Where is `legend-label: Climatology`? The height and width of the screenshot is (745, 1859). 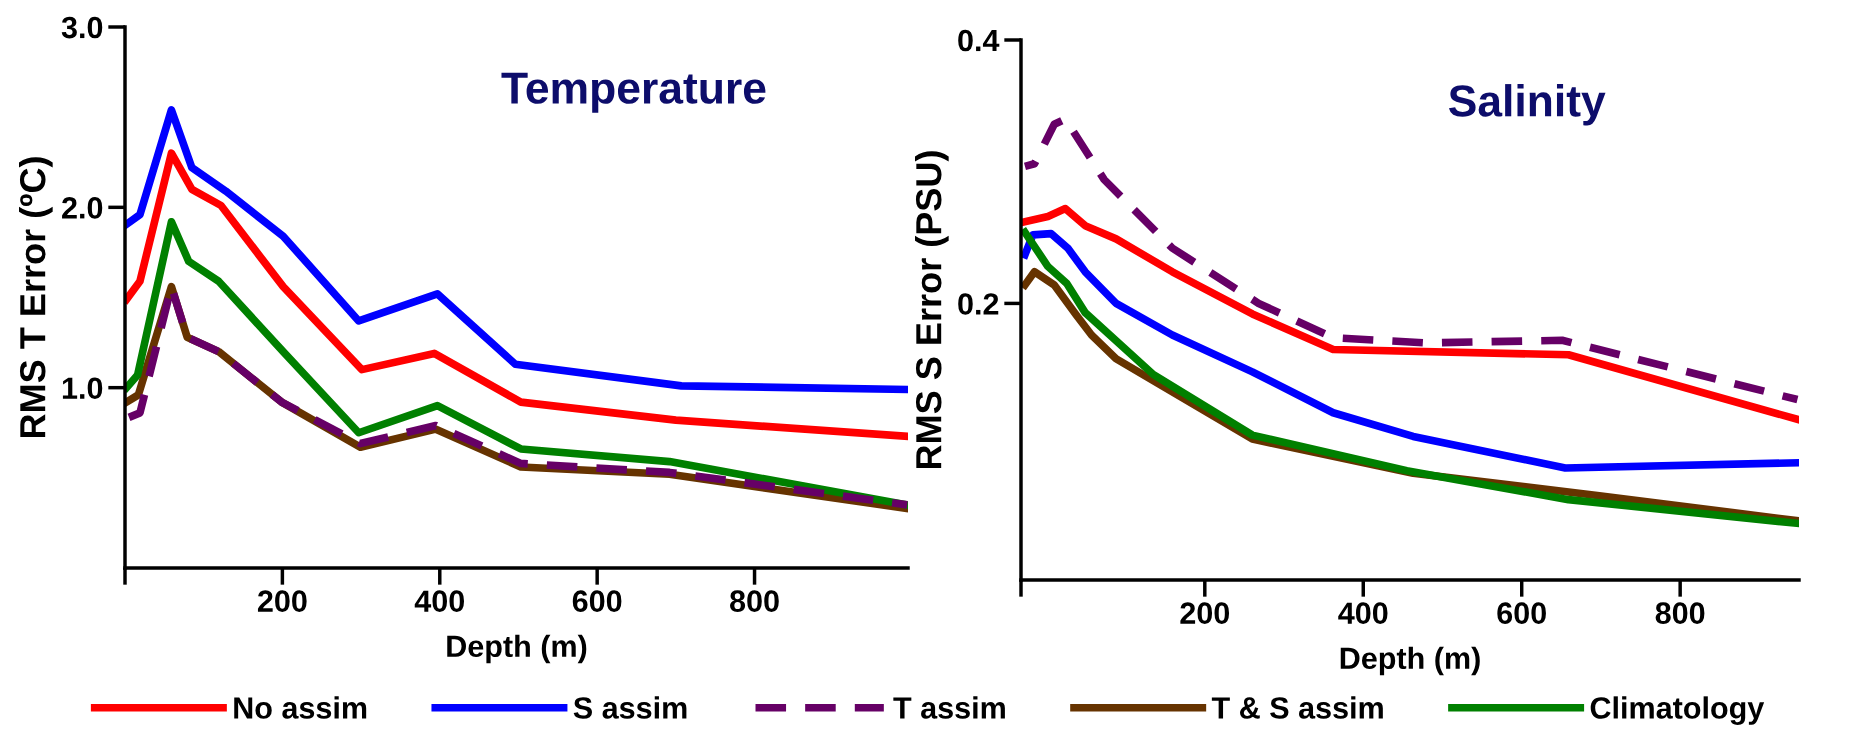
legend-label: Climatology is located at coordinates (1677, 710).